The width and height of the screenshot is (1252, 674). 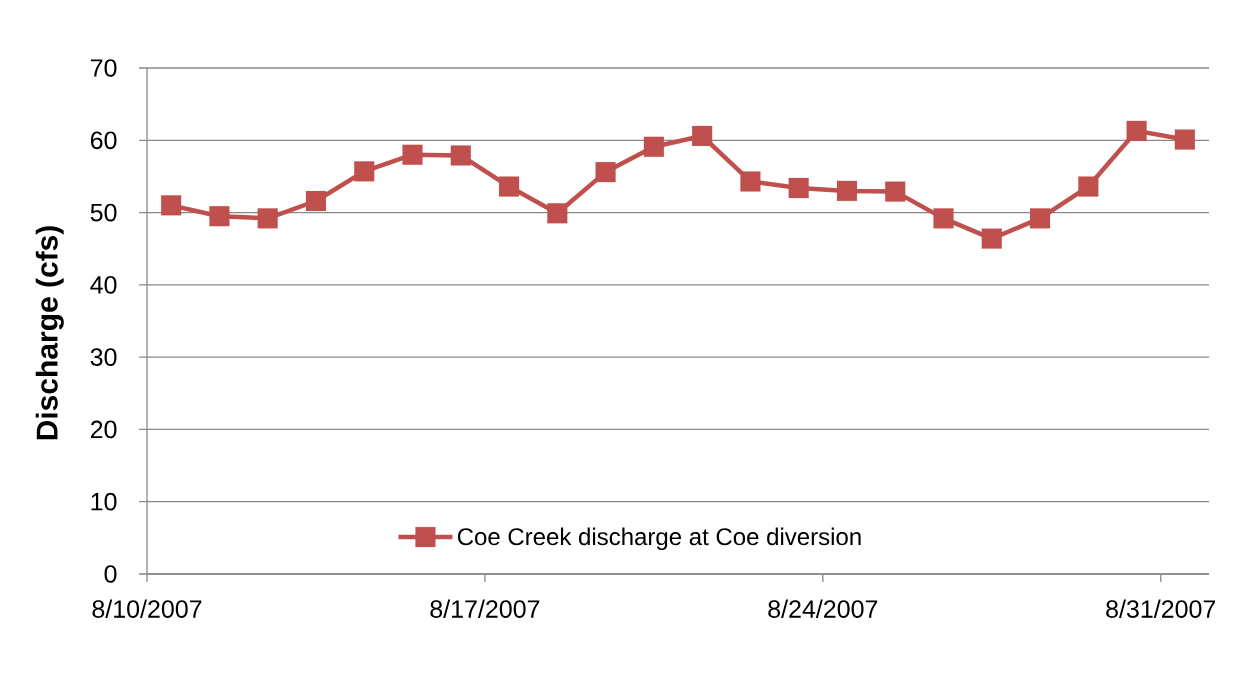 I want to click on y-tick-label: 40, so click(x=103, y=285).